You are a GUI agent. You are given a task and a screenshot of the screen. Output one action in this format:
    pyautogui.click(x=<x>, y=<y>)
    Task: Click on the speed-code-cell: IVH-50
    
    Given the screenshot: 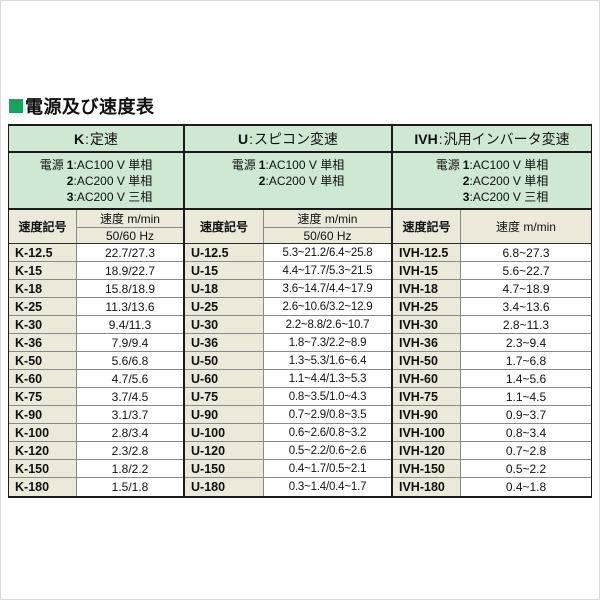 What is the action you would take?
    pyautogui.click(x=427, y=360)
    